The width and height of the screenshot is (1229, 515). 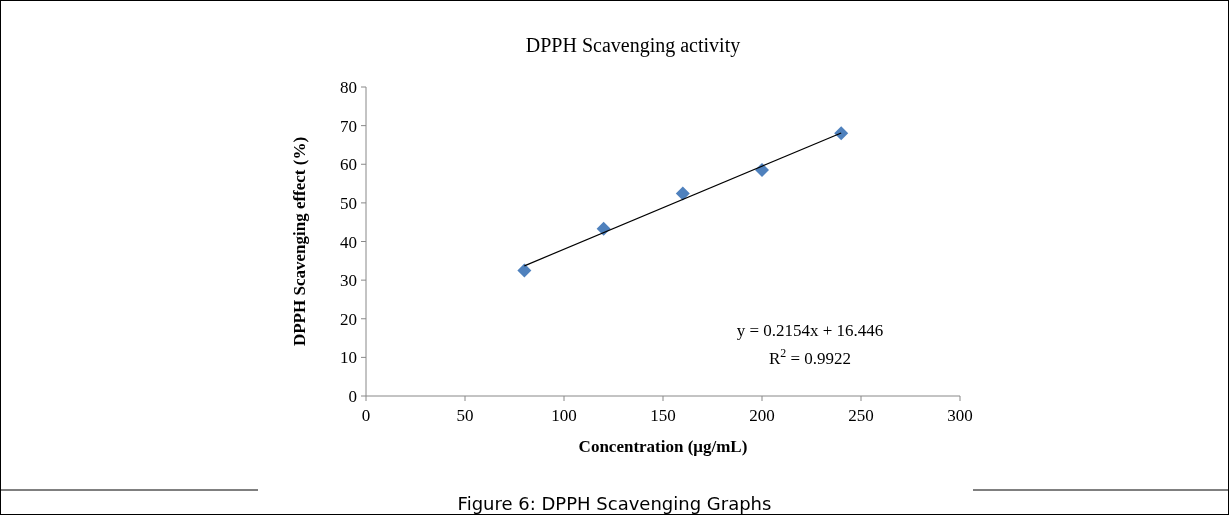 What do you see at coordinates (465, 415) in the screenshot?
I see `x-tick-label: 50` at bounding box center [465, 415].